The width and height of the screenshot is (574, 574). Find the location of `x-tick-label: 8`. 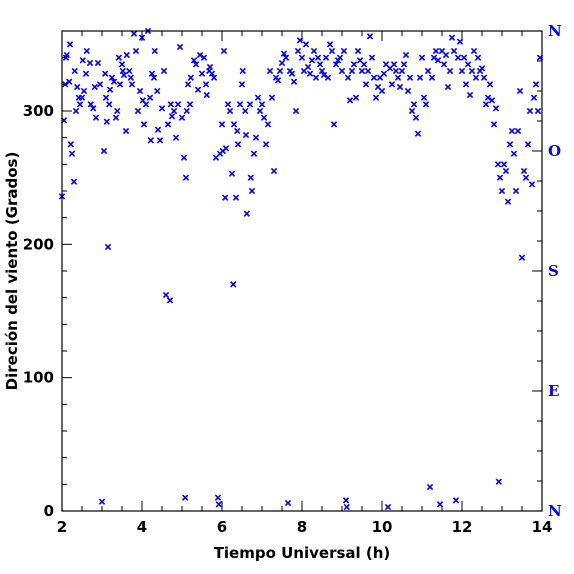

x-tick-label: 8 is located at coordinates (302, 527).